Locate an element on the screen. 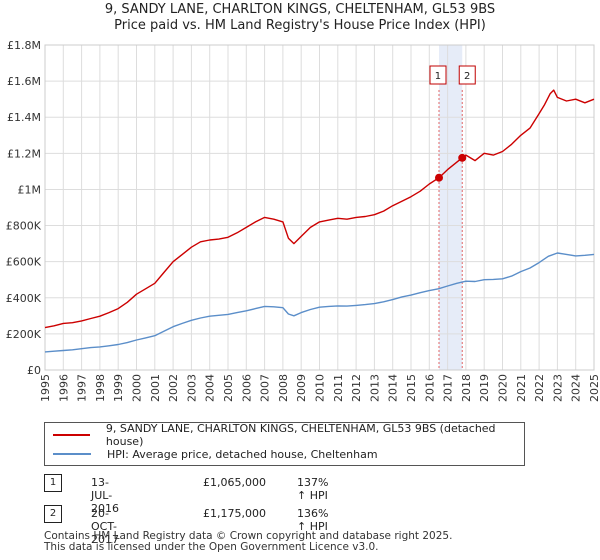 This screenshot has width=600, height=560. x-tick-label: 2019 is located at coordinates (484, 388).